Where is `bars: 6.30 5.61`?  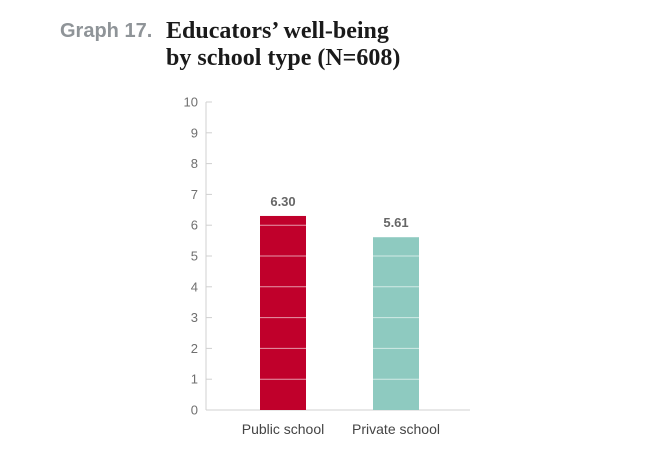 bars: 6.30 5.61 is located at coordinates (339, 302).